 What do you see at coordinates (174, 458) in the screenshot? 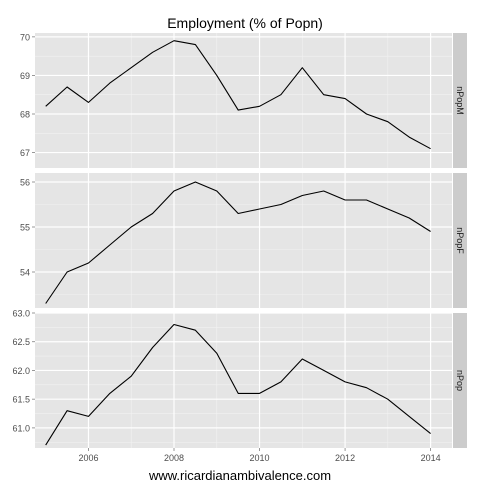
I see `x-tick-label: 2008` at bounding box center [174, 458].